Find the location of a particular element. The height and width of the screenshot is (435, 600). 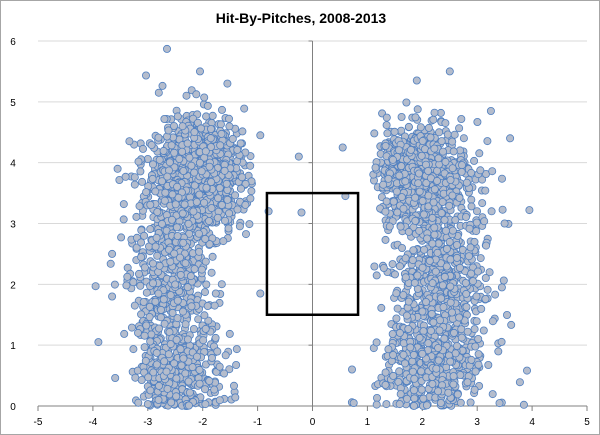

x-tick-label-6: 1 is located at coordinates (368, 422).